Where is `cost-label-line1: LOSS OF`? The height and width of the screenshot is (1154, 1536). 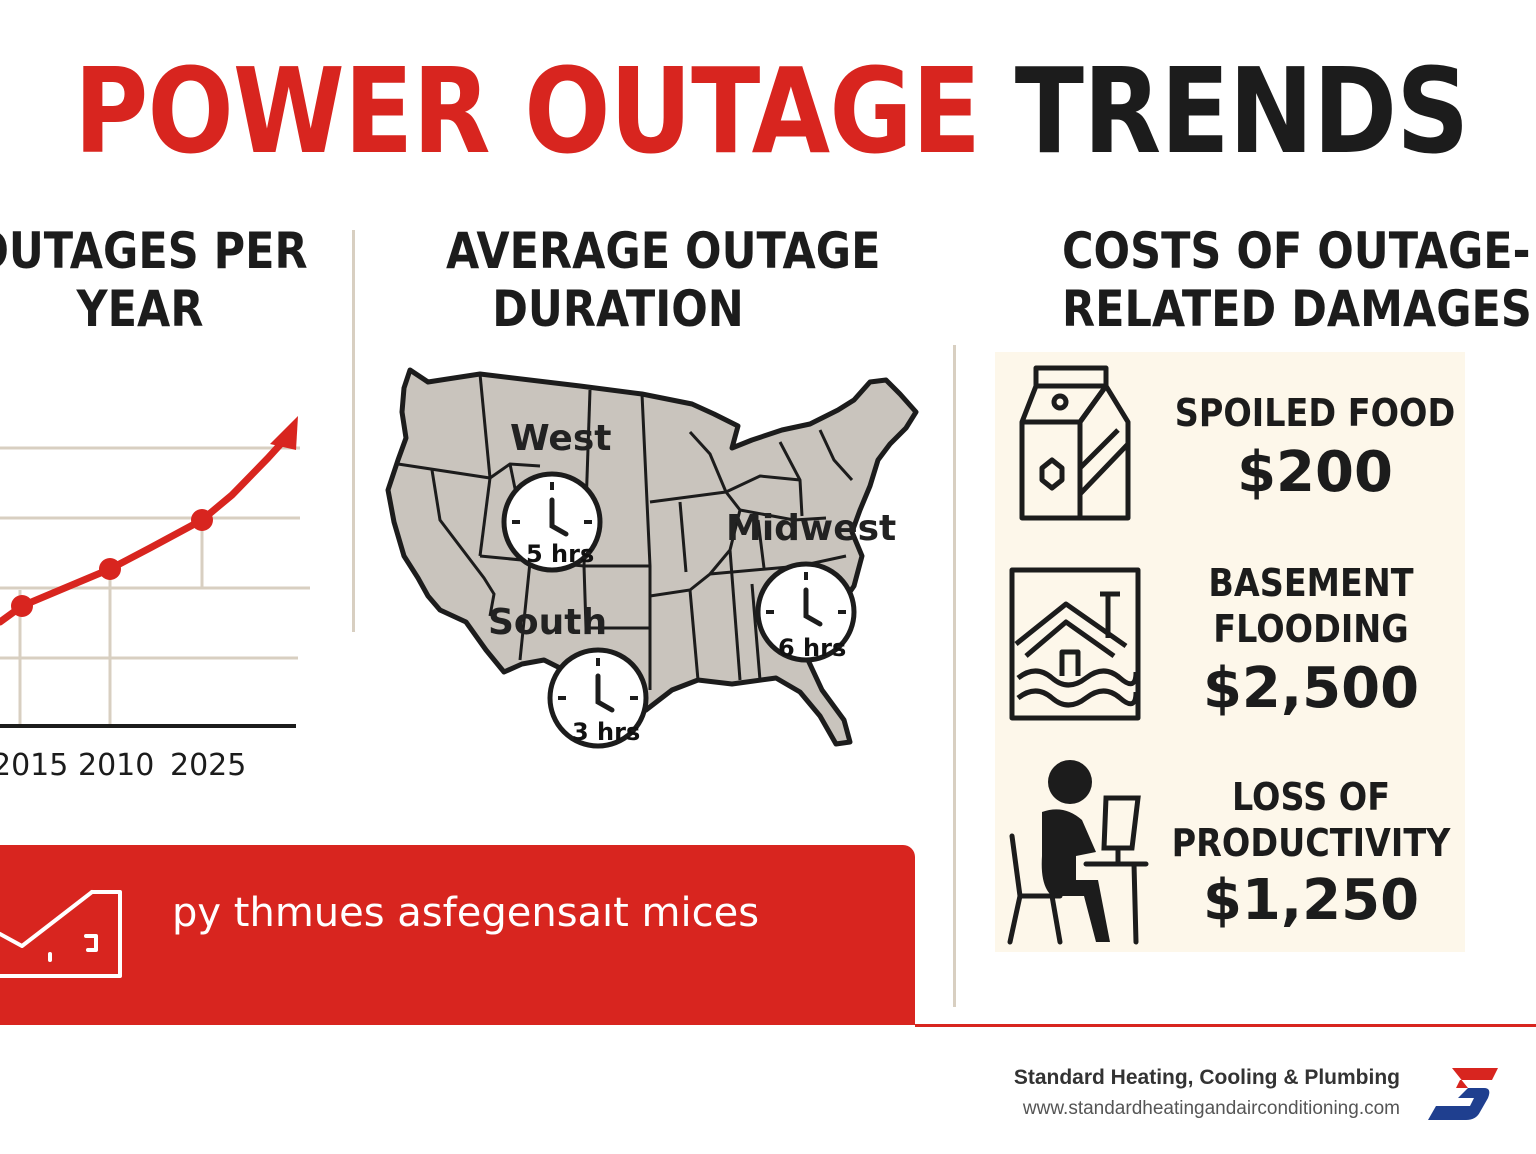
cost-label-line1: LOSS OF is located at coordinates (1311, 797).